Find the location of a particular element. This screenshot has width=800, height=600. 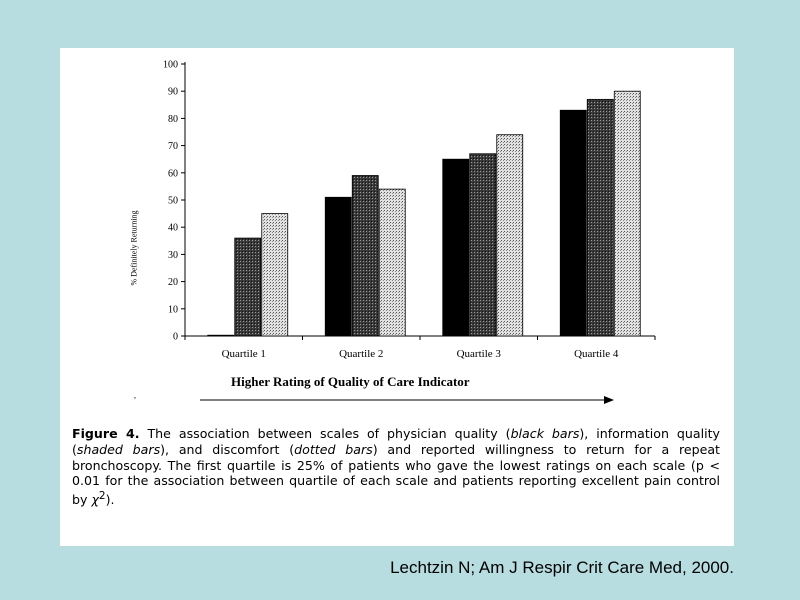

y-tick-label: 80 is located at coordinates (173, 119).